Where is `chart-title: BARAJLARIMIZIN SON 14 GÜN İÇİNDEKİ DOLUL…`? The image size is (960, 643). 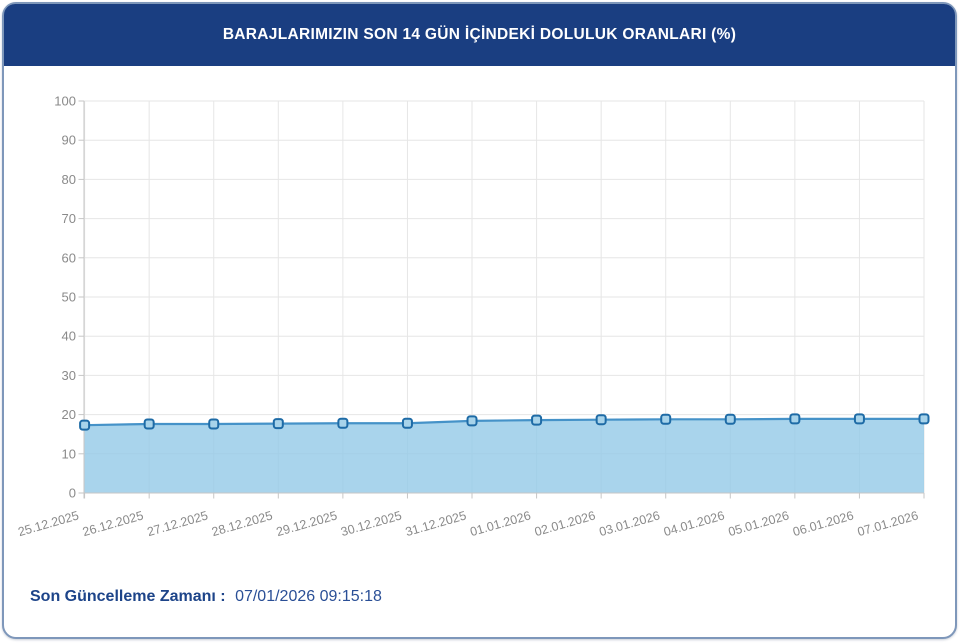 chart-title: BARAJLARIMIZIN SON 14 GÜN İÇİNDEKİ DOLUL… is located at coordinates (479, 34).